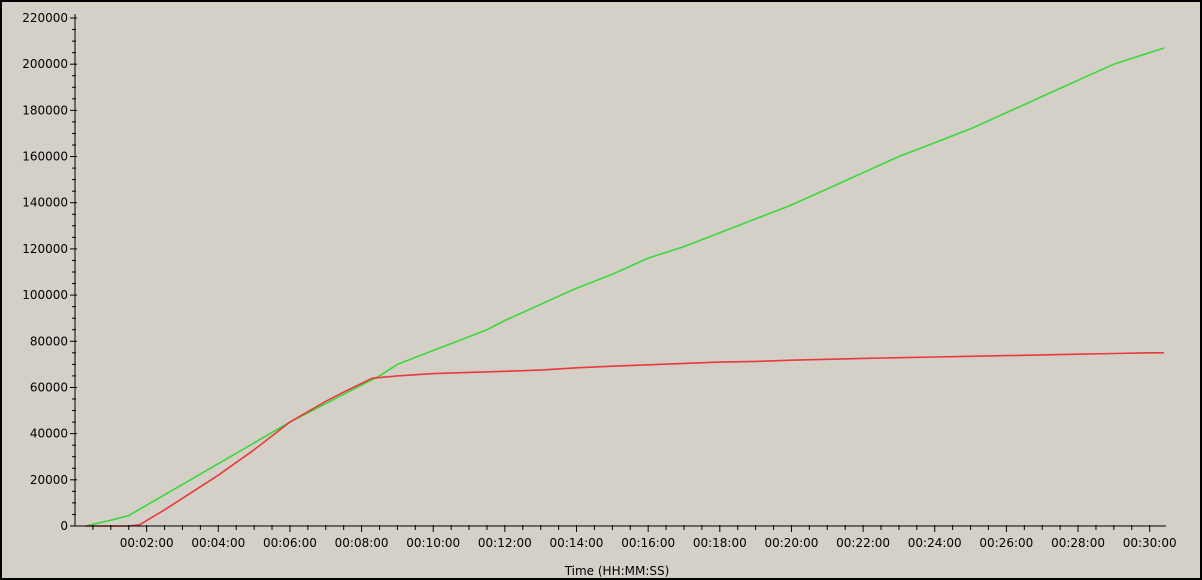  What do you see at coordinates (433, 543) in the screenshot?
I see `x-tick-label: 00:10:00` at bounding box center [433, 543].